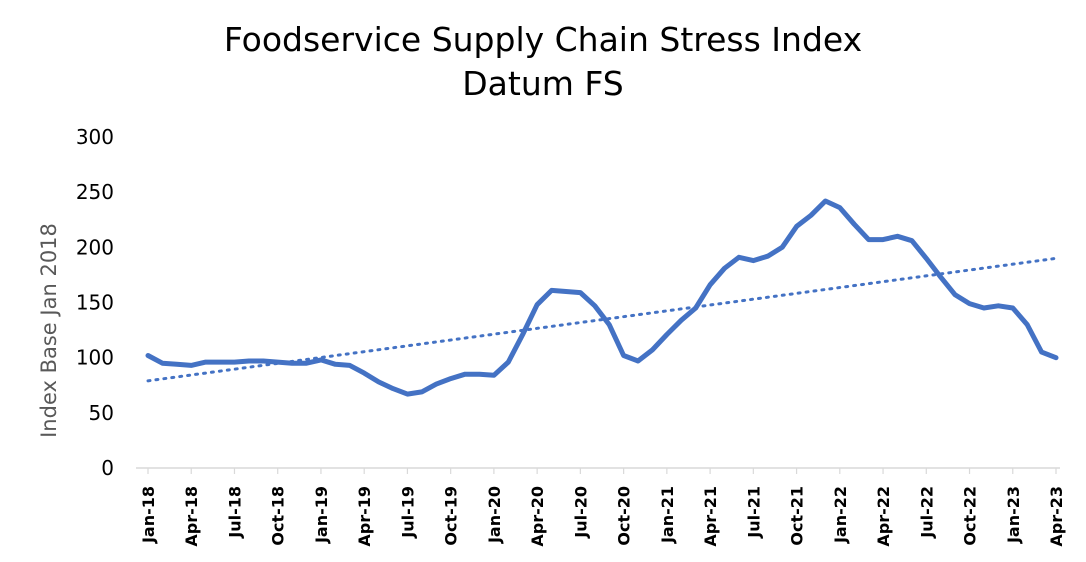  I want to click on x-tick-label: Apr-18, so click(191, 516).